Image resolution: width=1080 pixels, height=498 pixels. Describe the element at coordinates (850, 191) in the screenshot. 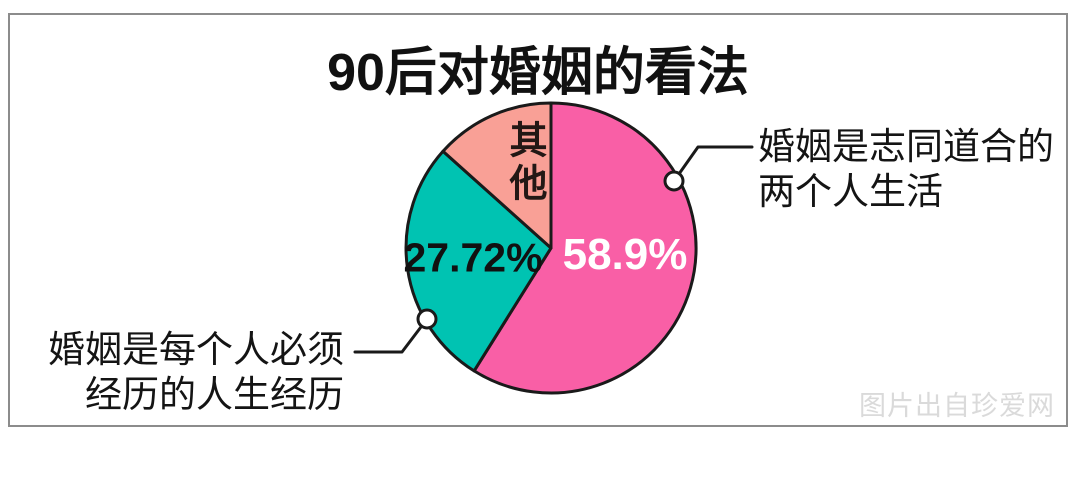

I see `callout-right-line2: 两个人生活` at that location.